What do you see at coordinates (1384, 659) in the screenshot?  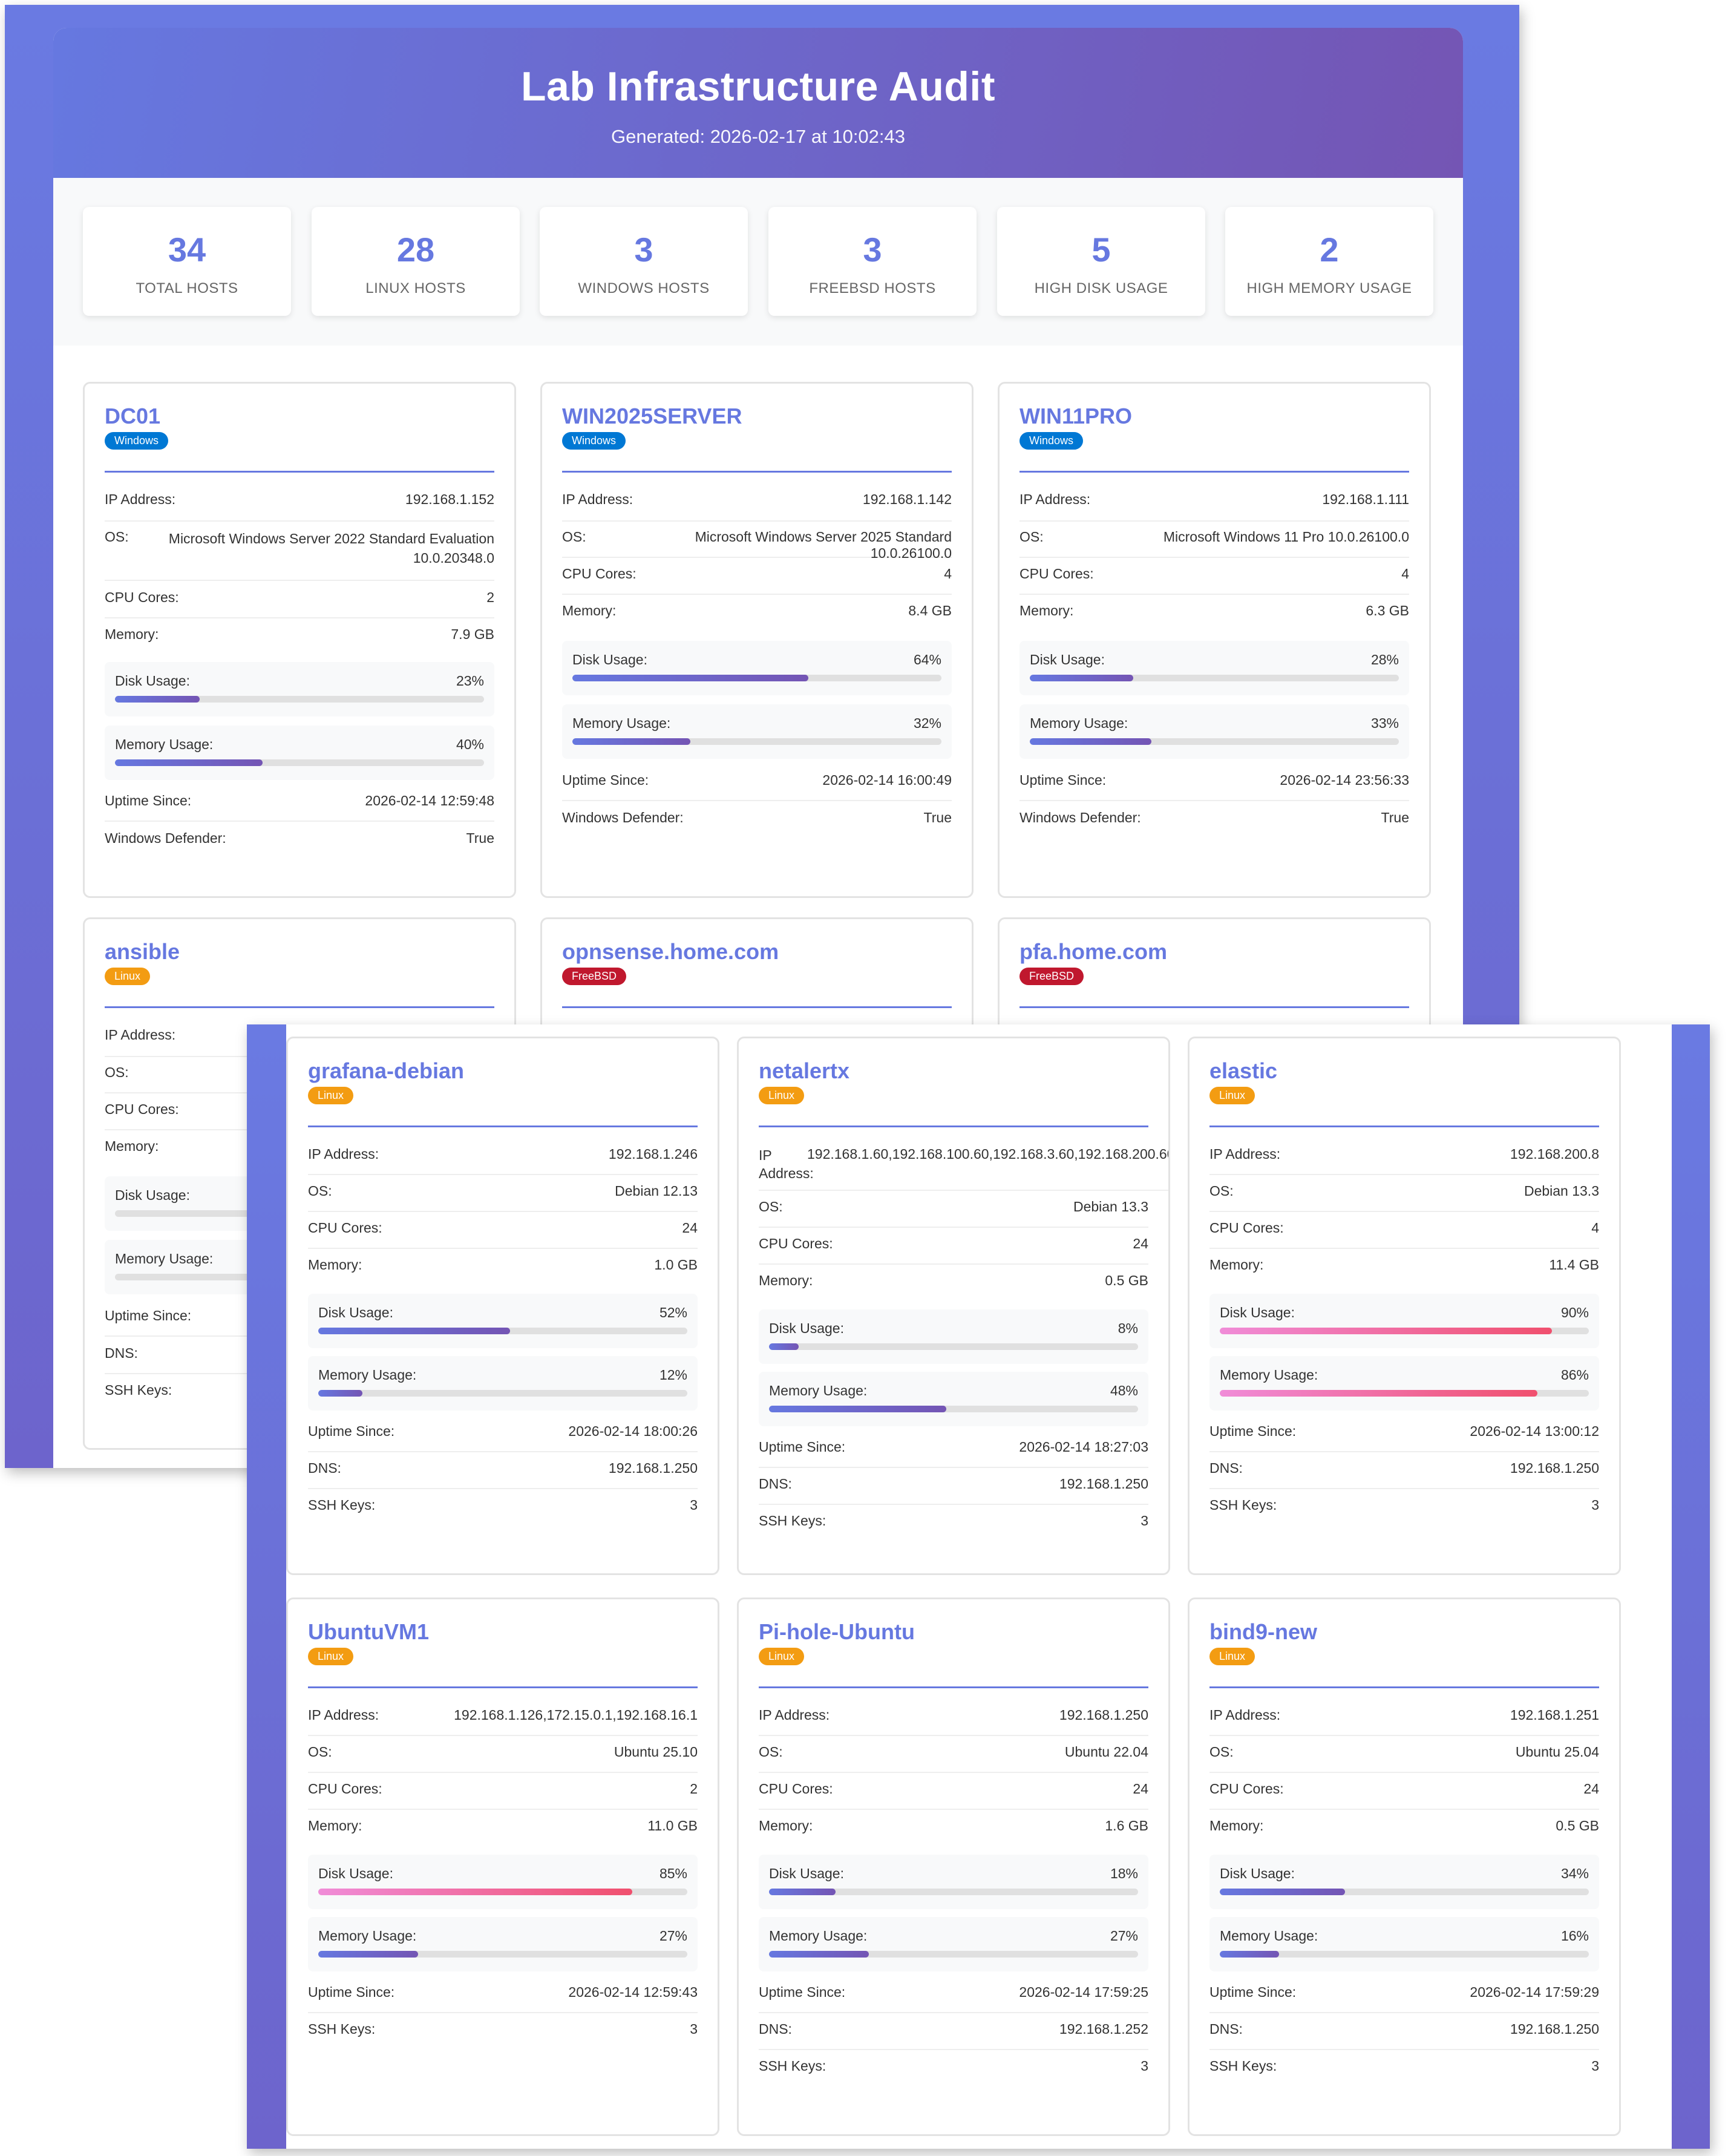 I see `usage-value: 28%` at bounding box center [1384, 659].